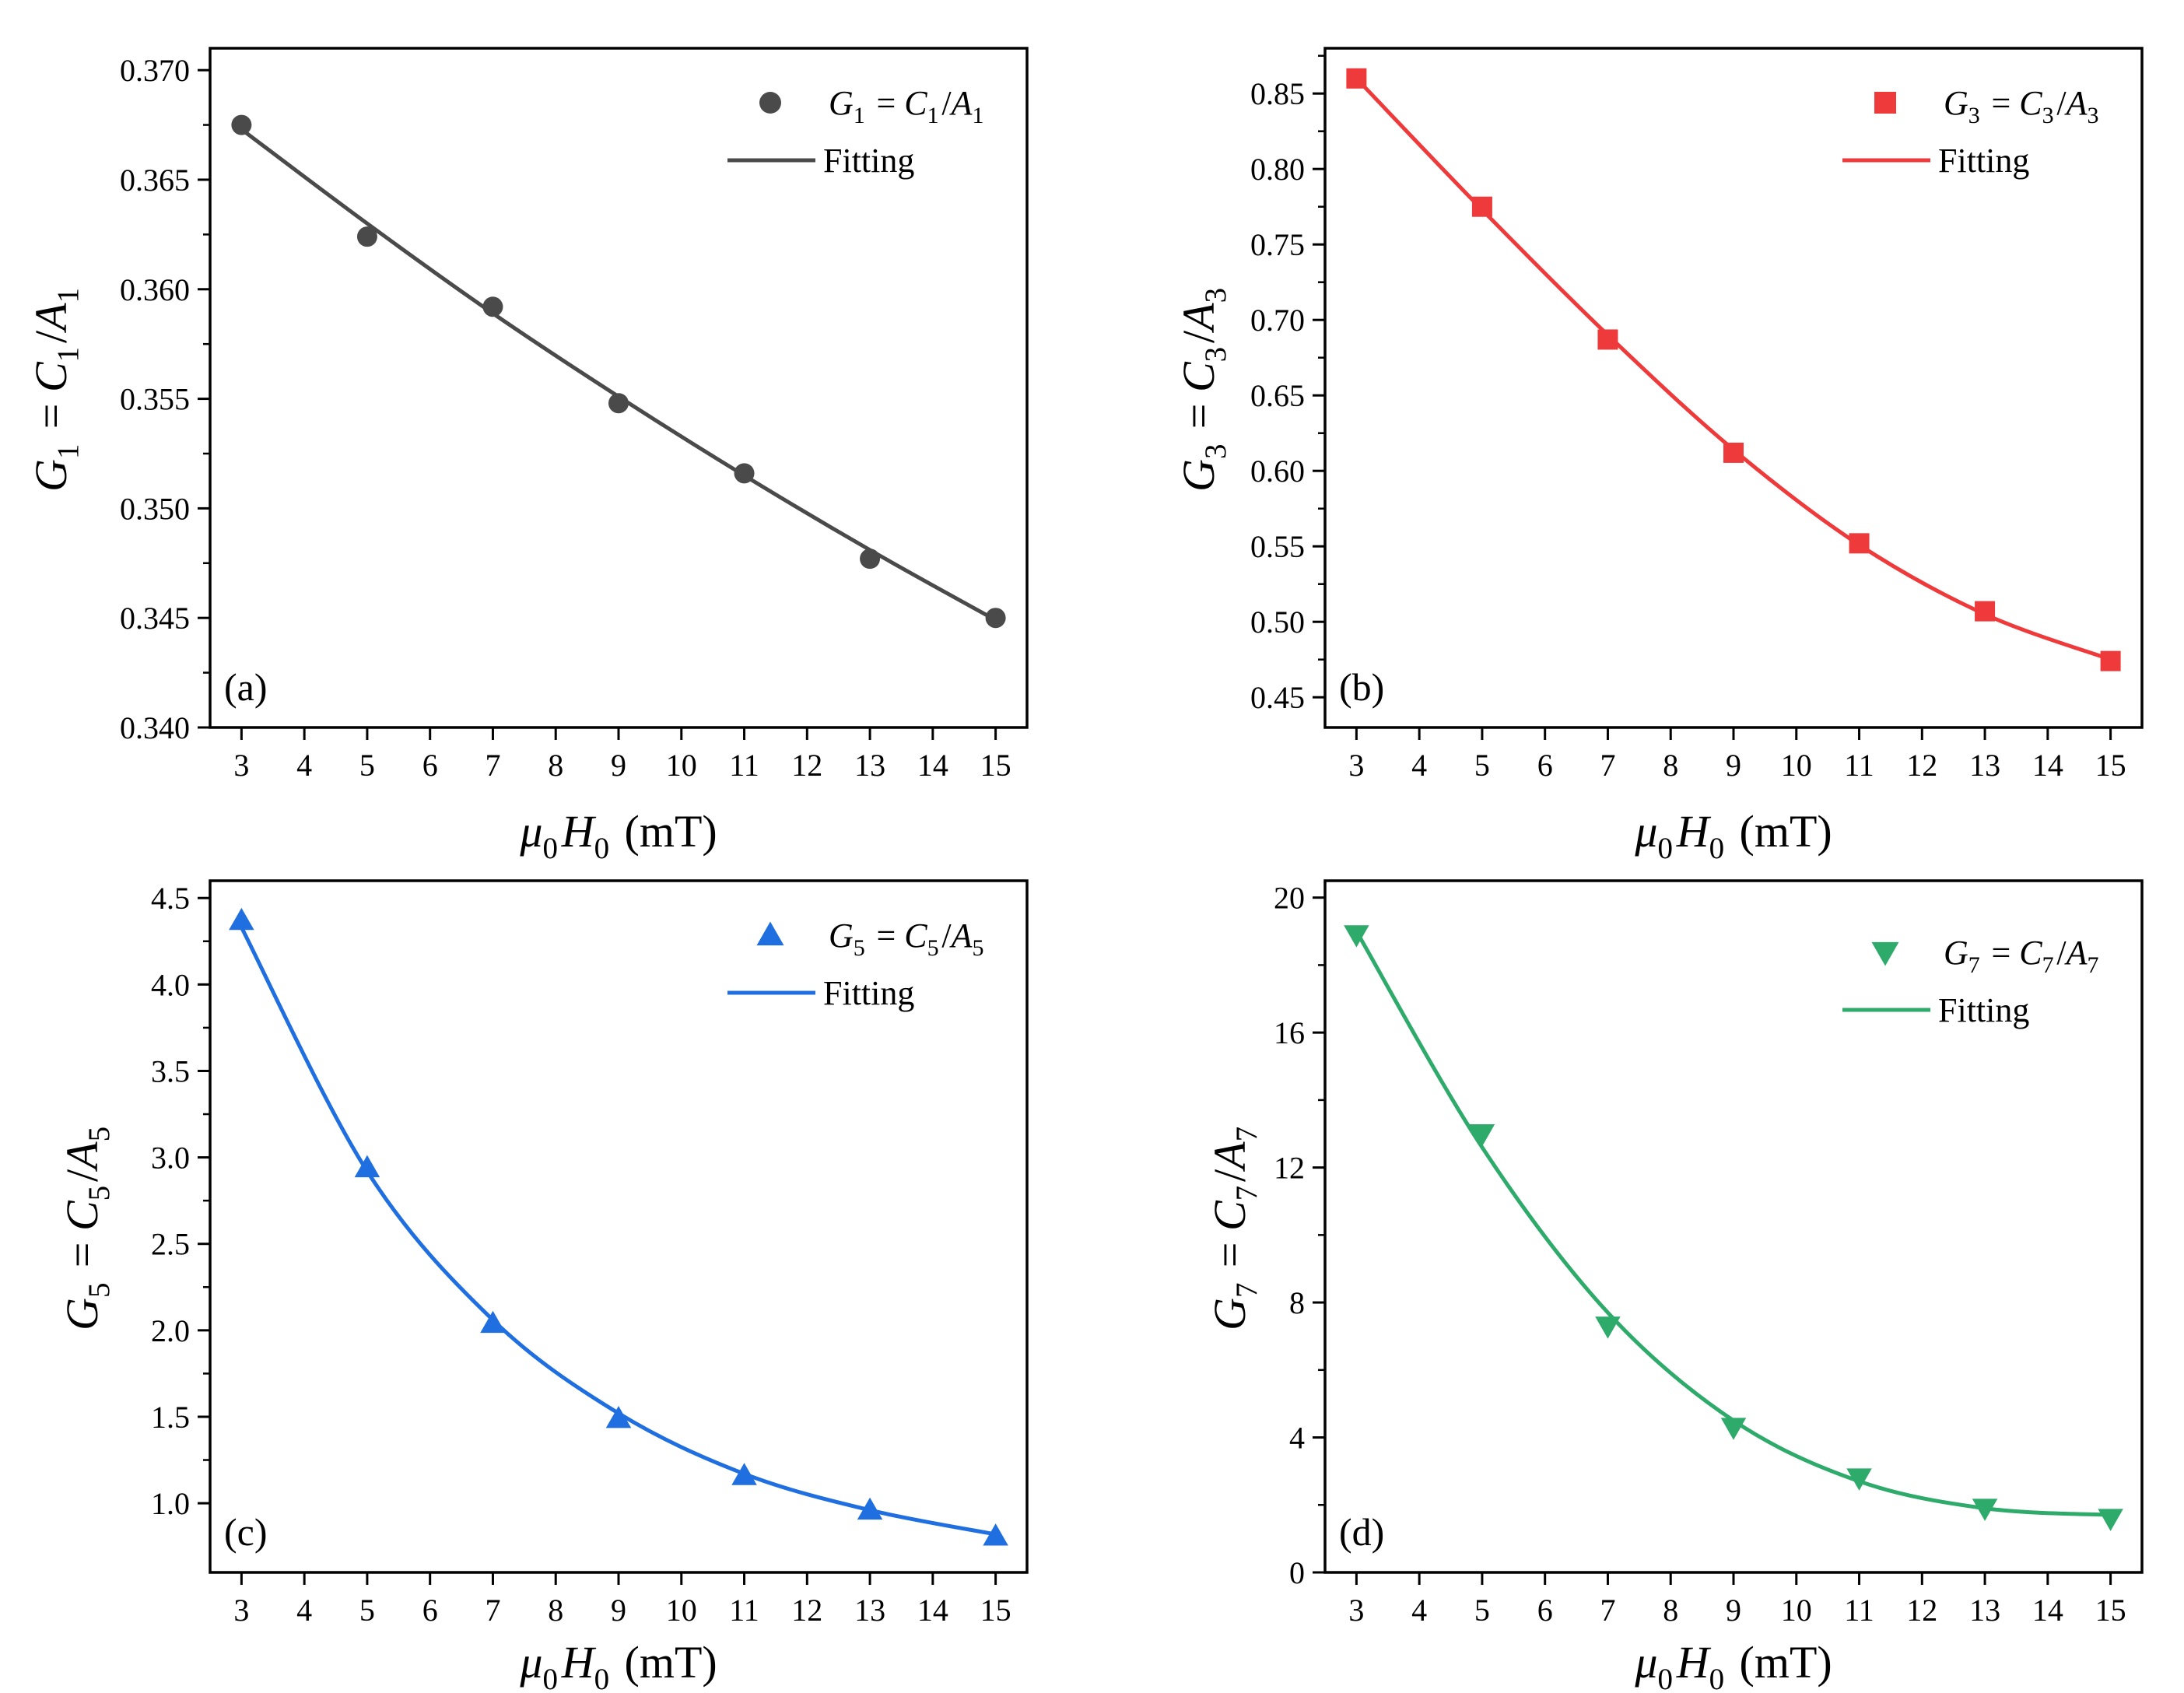 The image size is (2184, 1693). What do you see at coordinates (155, 727) in the screenshot?
I see `y-tick-label: 0.340` at bounding box center [155, 727].